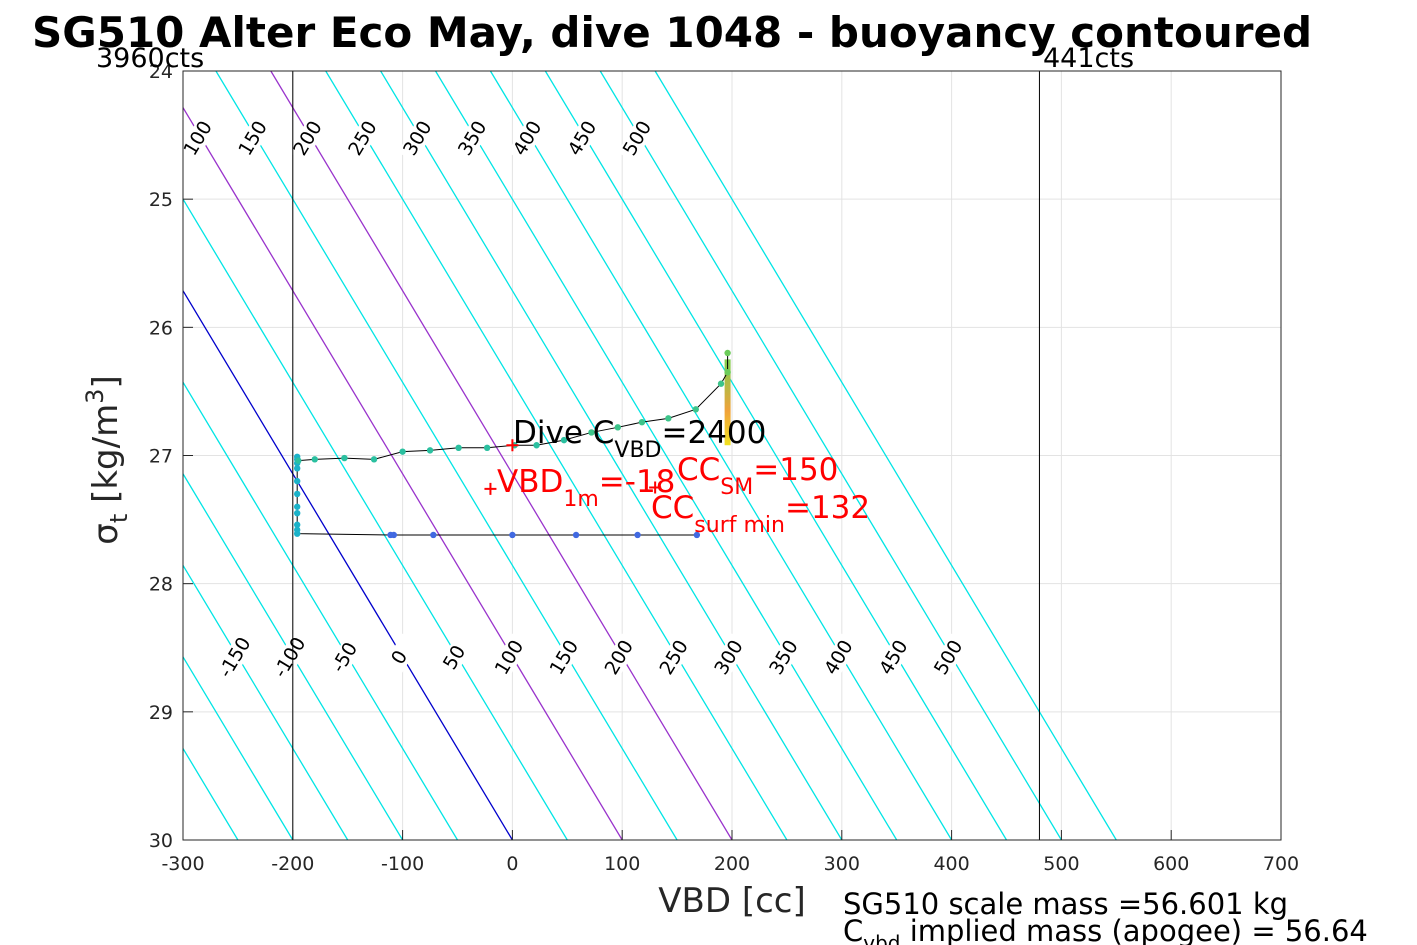 The height and width of the screenshot is (945, 1417). Describe the element at coordinates (655, 487) in the screenshot. I see `cc-sm-marker` at that location.